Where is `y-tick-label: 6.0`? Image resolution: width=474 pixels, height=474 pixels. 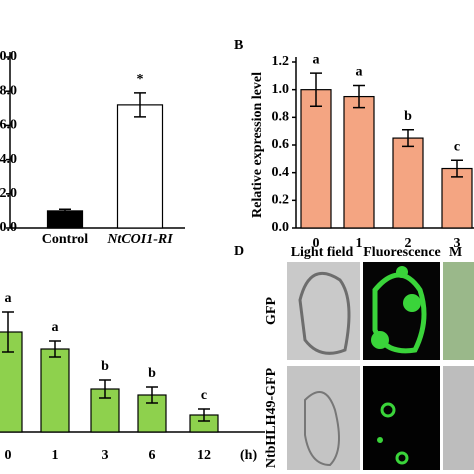 y-tick-label: 6.0 is located at coordinates (8, 125).